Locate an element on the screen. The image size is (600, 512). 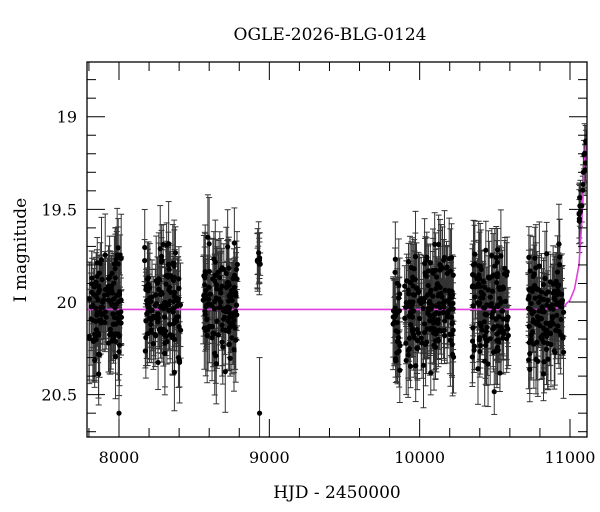
chart-title: OGLE-2026-BLG-0124 is located at coordinates (330, 35).